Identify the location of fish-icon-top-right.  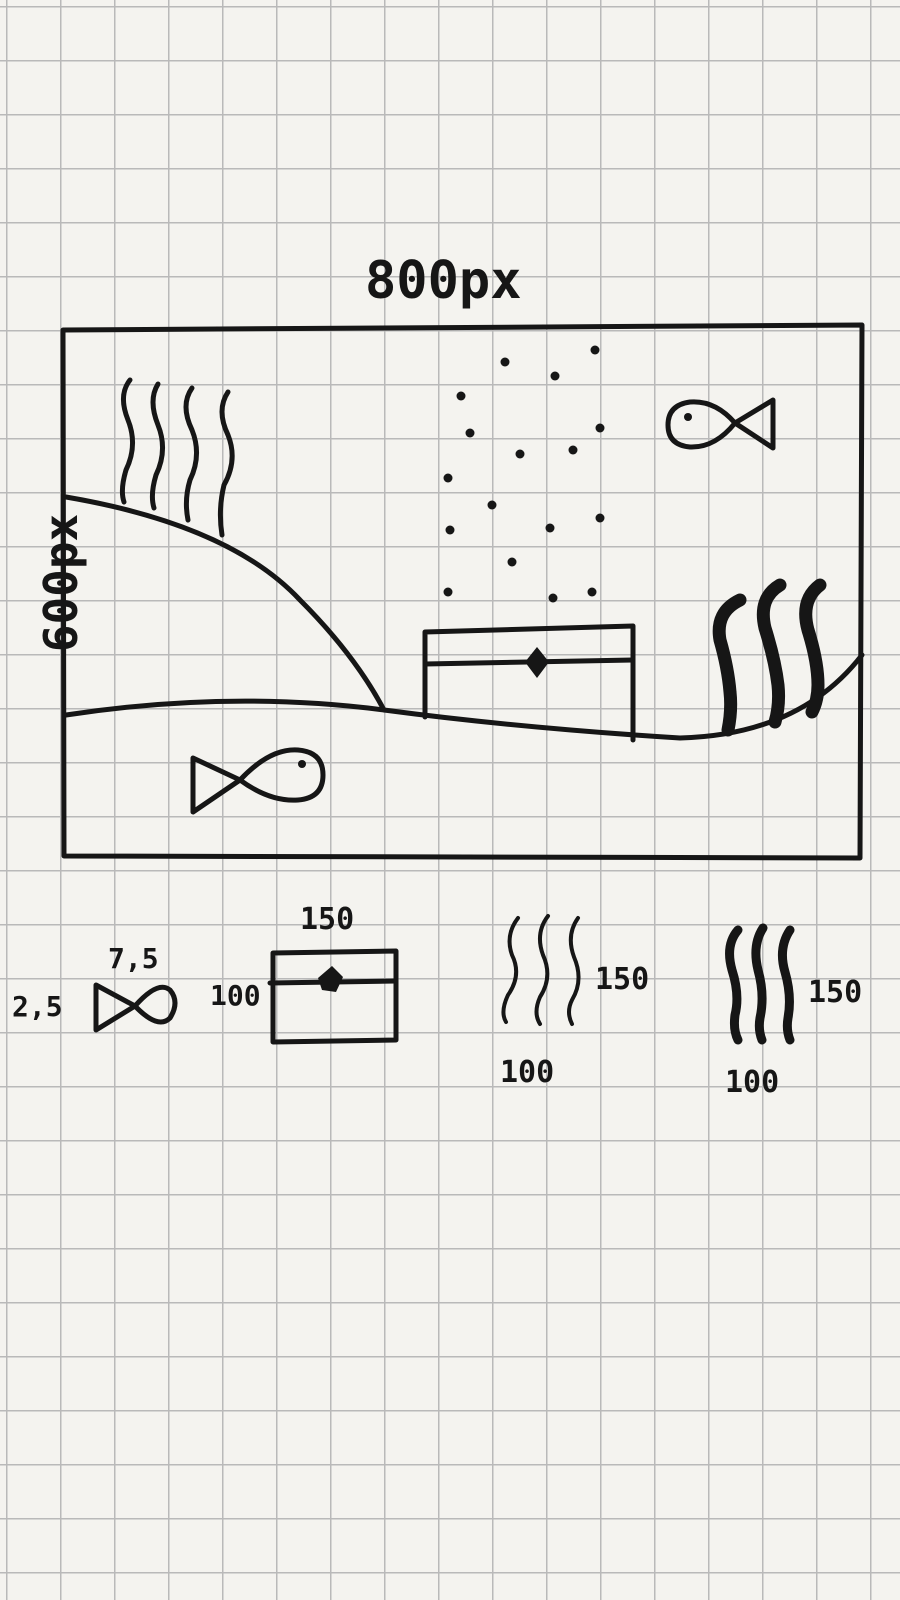
(720, 424).